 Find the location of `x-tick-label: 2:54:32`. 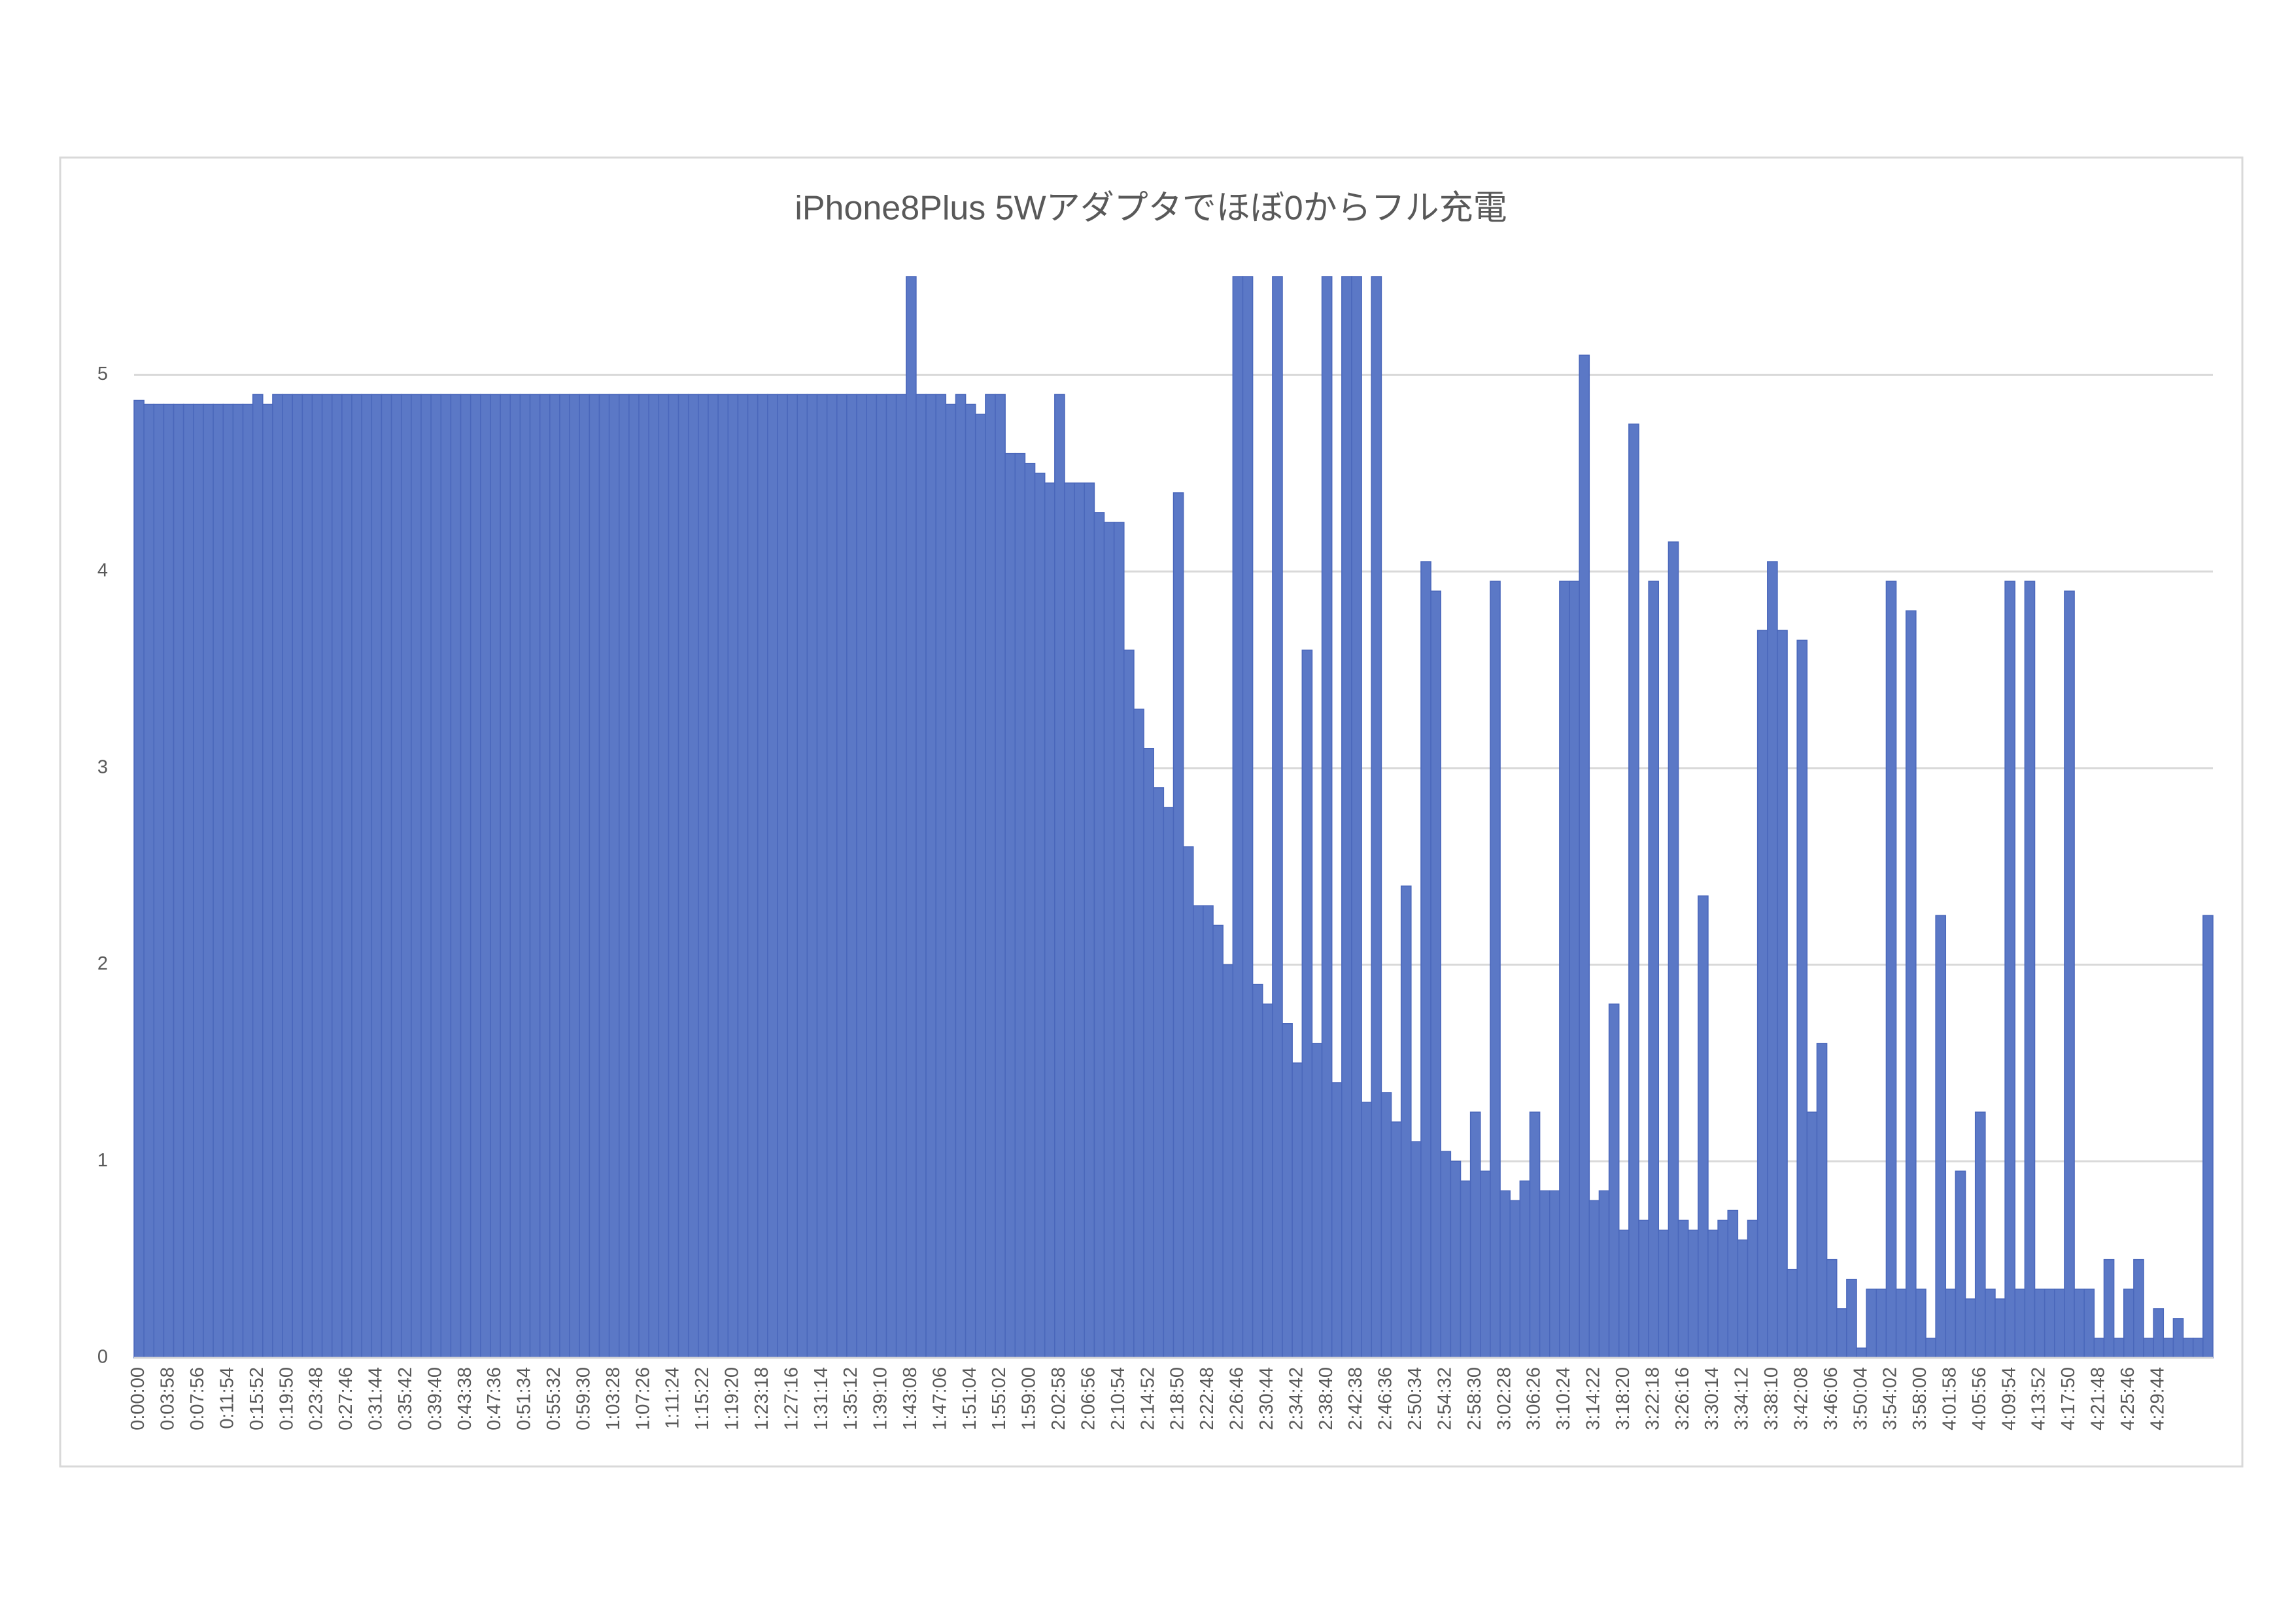

x-tick-label: 2:54:32 is located at coordinates (1444, 1398).